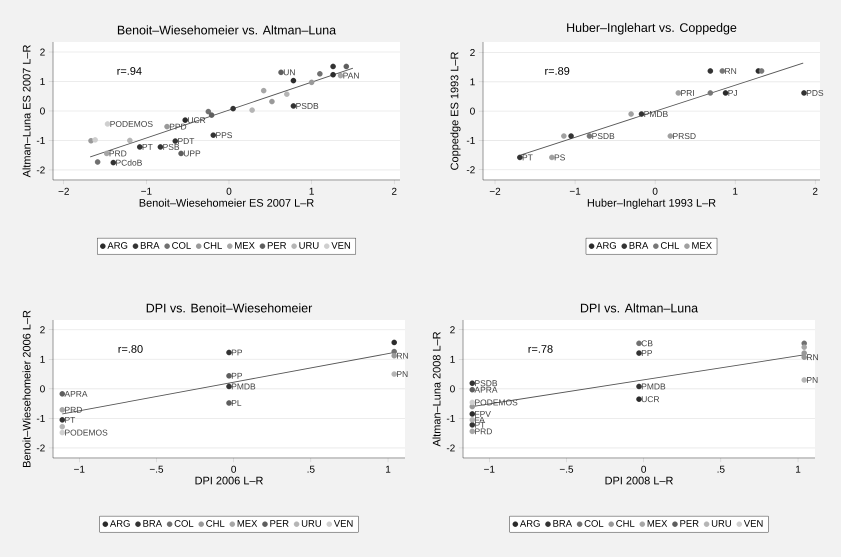 The image size is (841, 557). Describe the element at coordinates (351, 75) in the screenshot. I see `annotation: PAN` at that location.